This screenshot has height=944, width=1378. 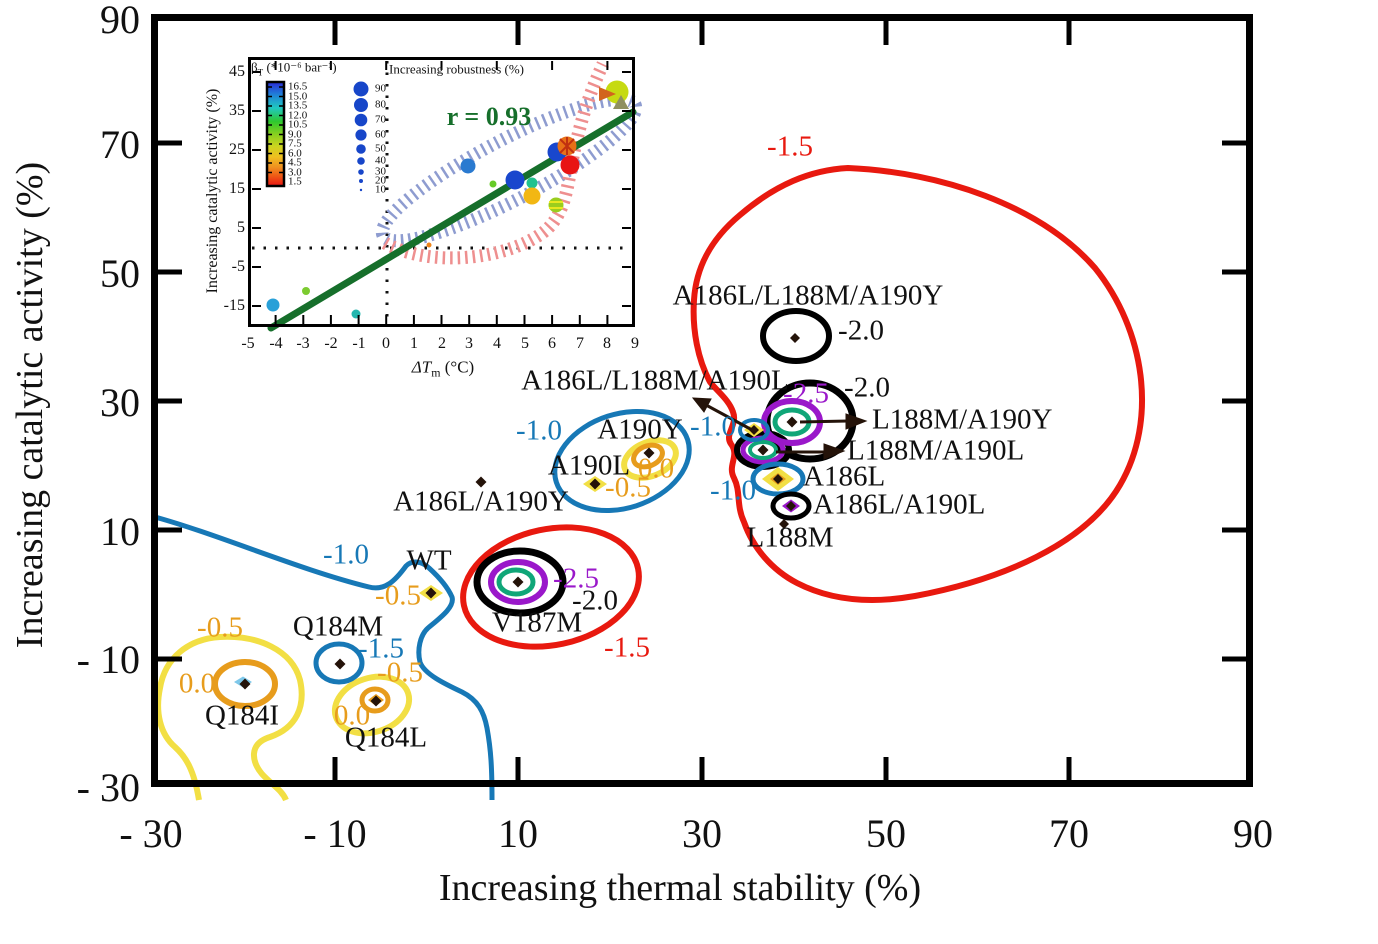 I want to click on contour-yellow-q184l, so click(x=372, y=705).